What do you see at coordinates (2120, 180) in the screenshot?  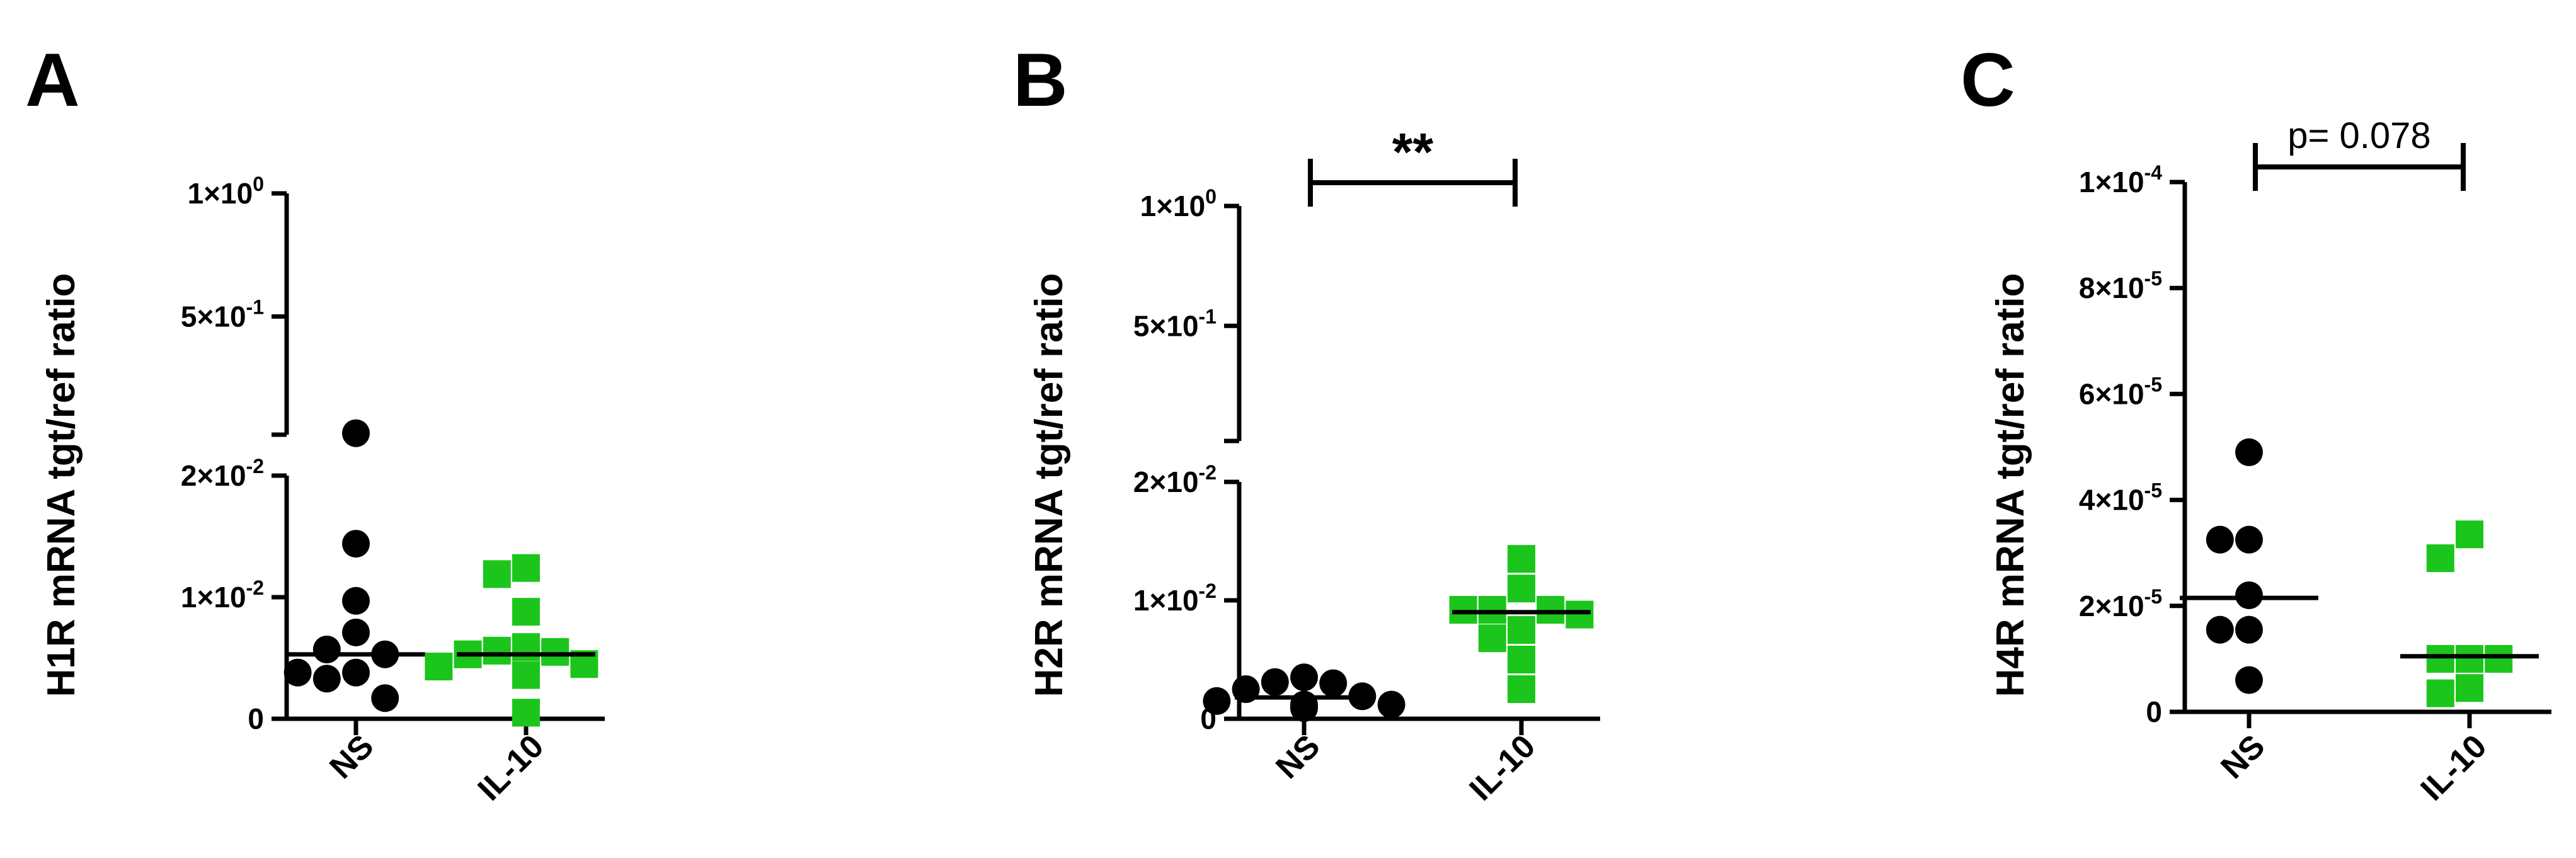 I see `y-tick-label: 1×10⁻⁴` at bounding box center [2120, 180].